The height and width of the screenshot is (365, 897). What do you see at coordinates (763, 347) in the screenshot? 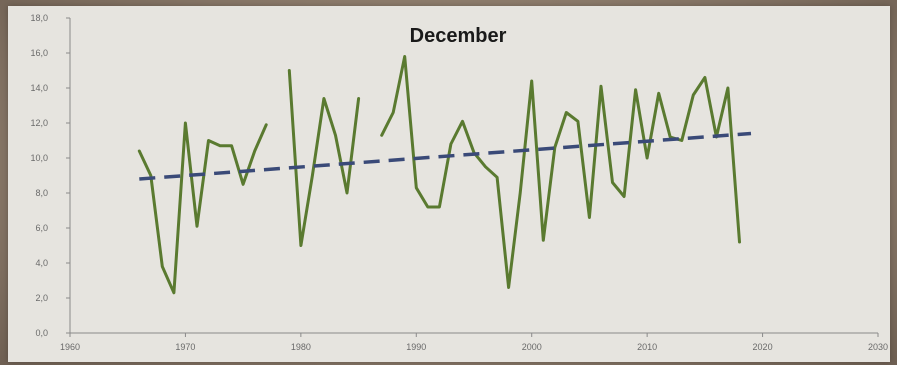
I see `x-tick-label: 2020` at bounding box center [763, 347].